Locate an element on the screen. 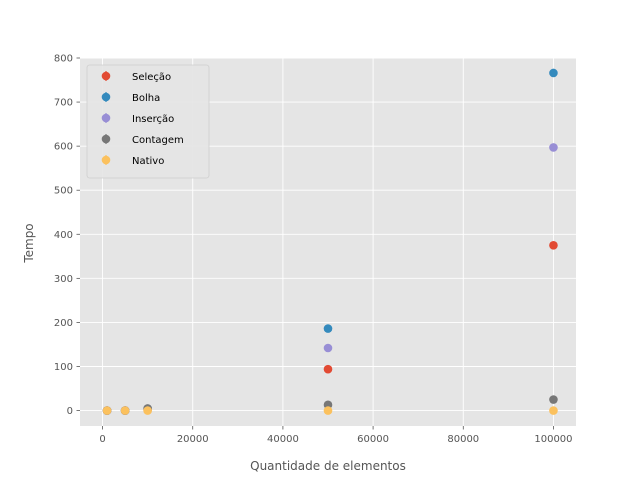 The height and width of the screenshot is (480, 640). legend-label: Seleção is located at coordinates (151, 77).